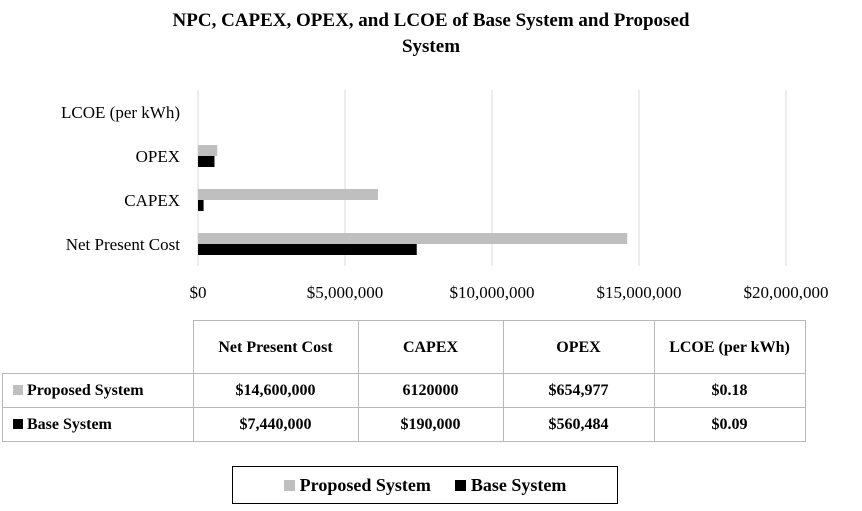  Describe the element at coordinates (289, 485) in the screenshot. I see `legend-swatch-proposed` at that location.